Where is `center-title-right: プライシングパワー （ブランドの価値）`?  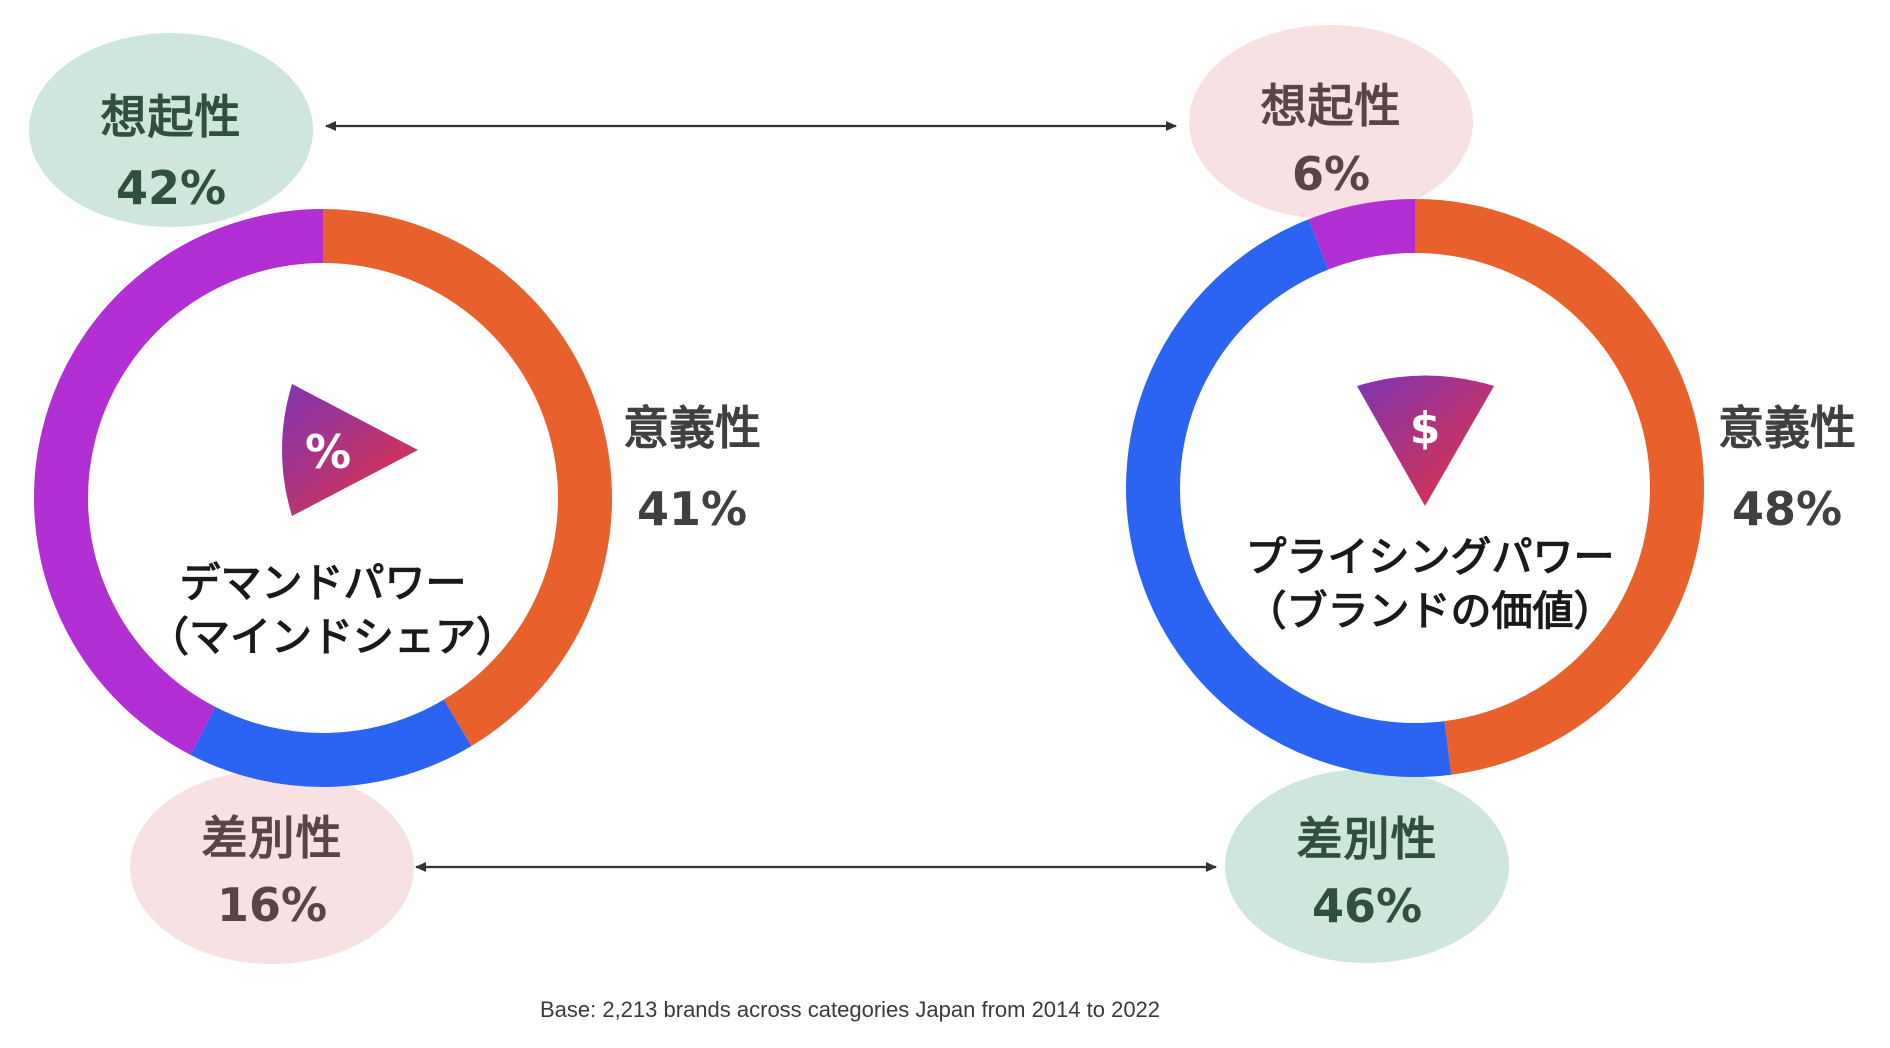
center-title-right: プライシングパワー （ブランドの価値） is located at coordinates (1430, 584).